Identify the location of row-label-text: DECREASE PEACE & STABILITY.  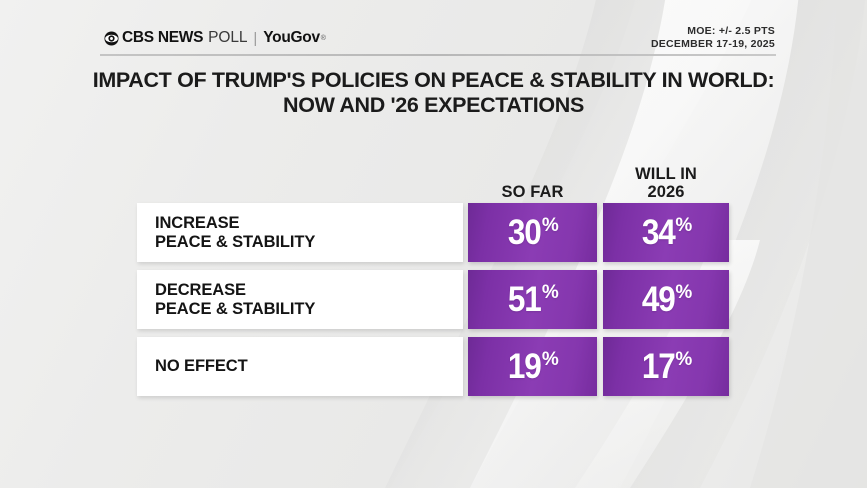
(235, 300).